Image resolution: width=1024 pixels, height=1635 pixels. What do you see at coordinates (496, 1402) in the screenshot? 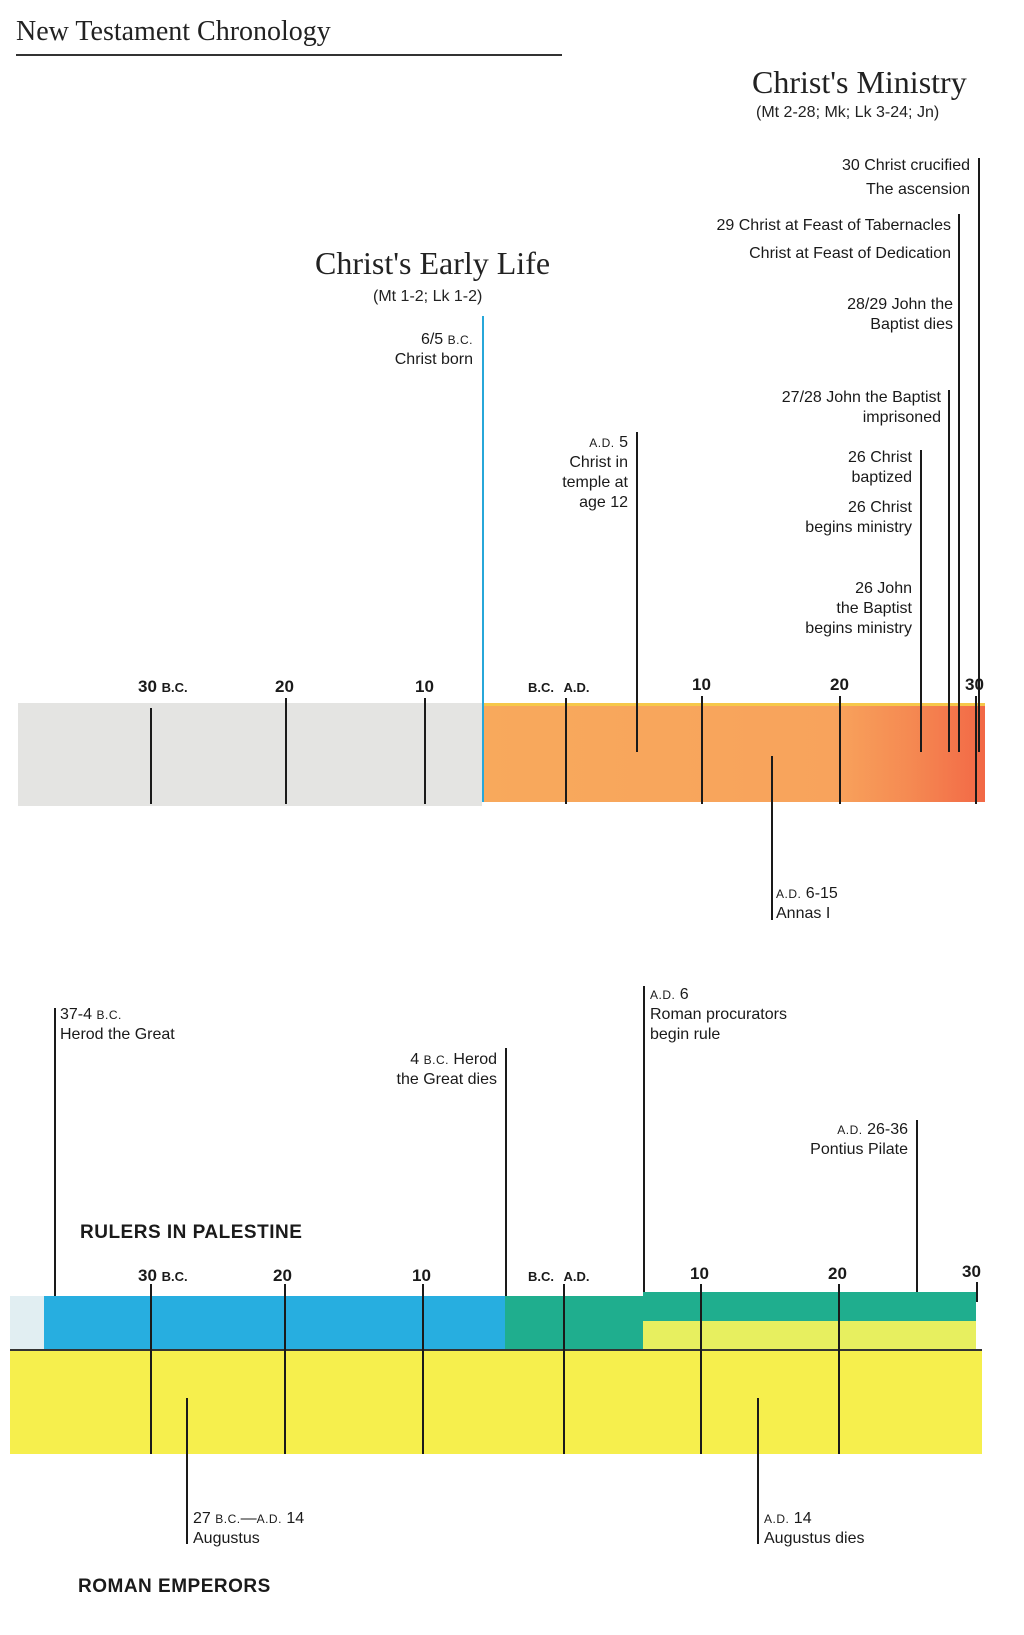
I see `augustus-band` at bounding box center [496, 1402].